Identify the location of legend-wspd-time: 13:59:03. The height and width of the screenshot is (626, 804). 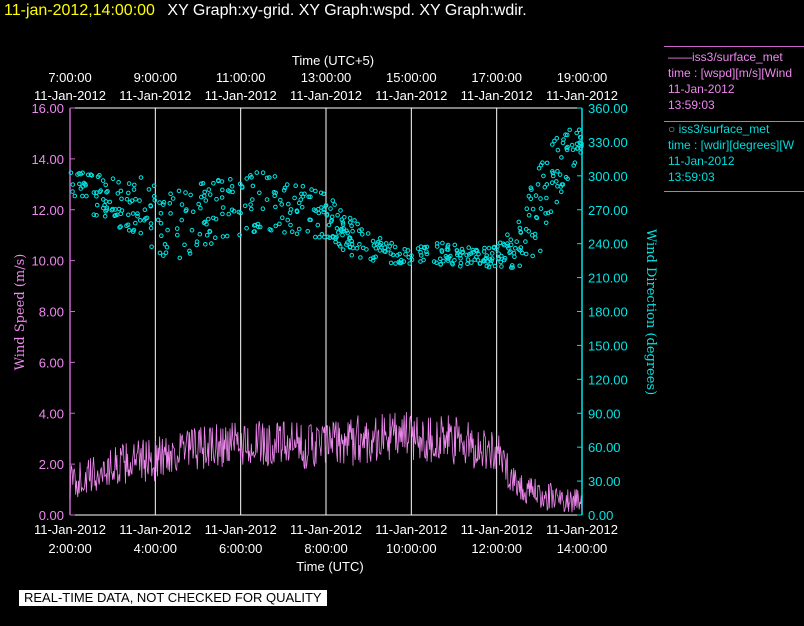
(691, 105).